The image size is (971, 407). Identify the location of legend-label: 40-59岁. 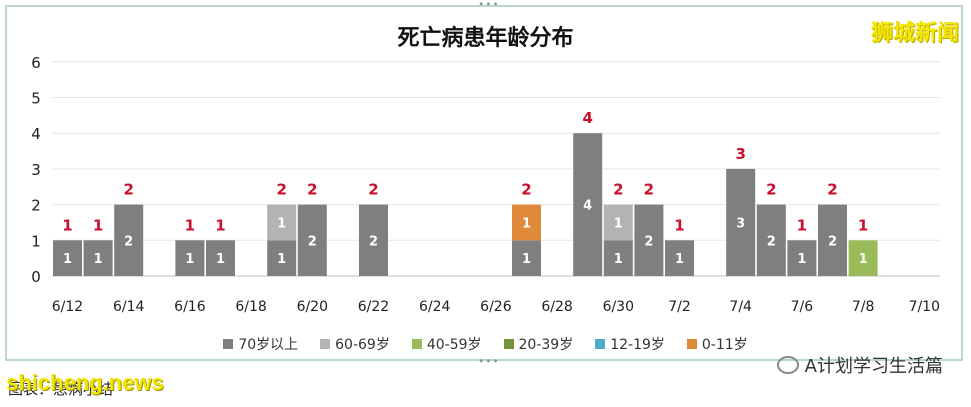
(454, 345).